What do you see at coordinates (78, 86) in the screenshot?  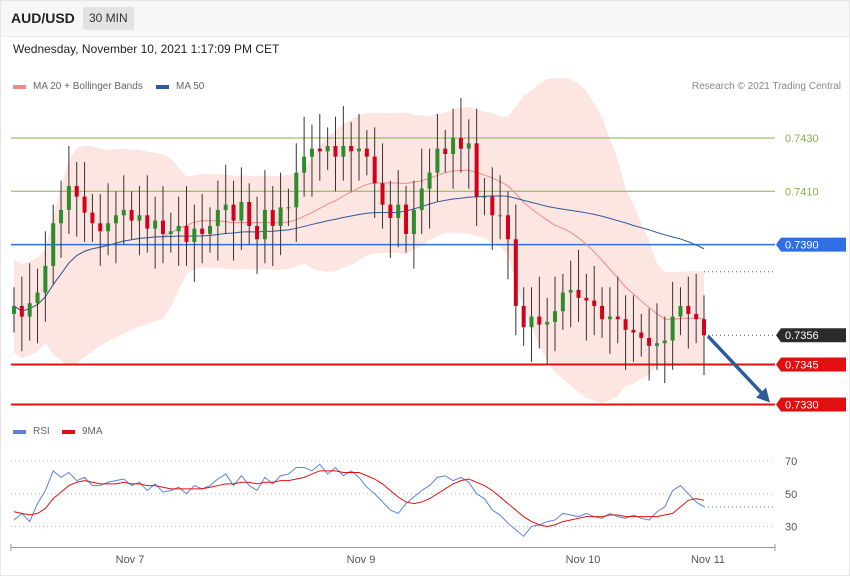 I see `legend-ma20: MA 20 + Bollinger Bands` at bounding box center [78, 86].